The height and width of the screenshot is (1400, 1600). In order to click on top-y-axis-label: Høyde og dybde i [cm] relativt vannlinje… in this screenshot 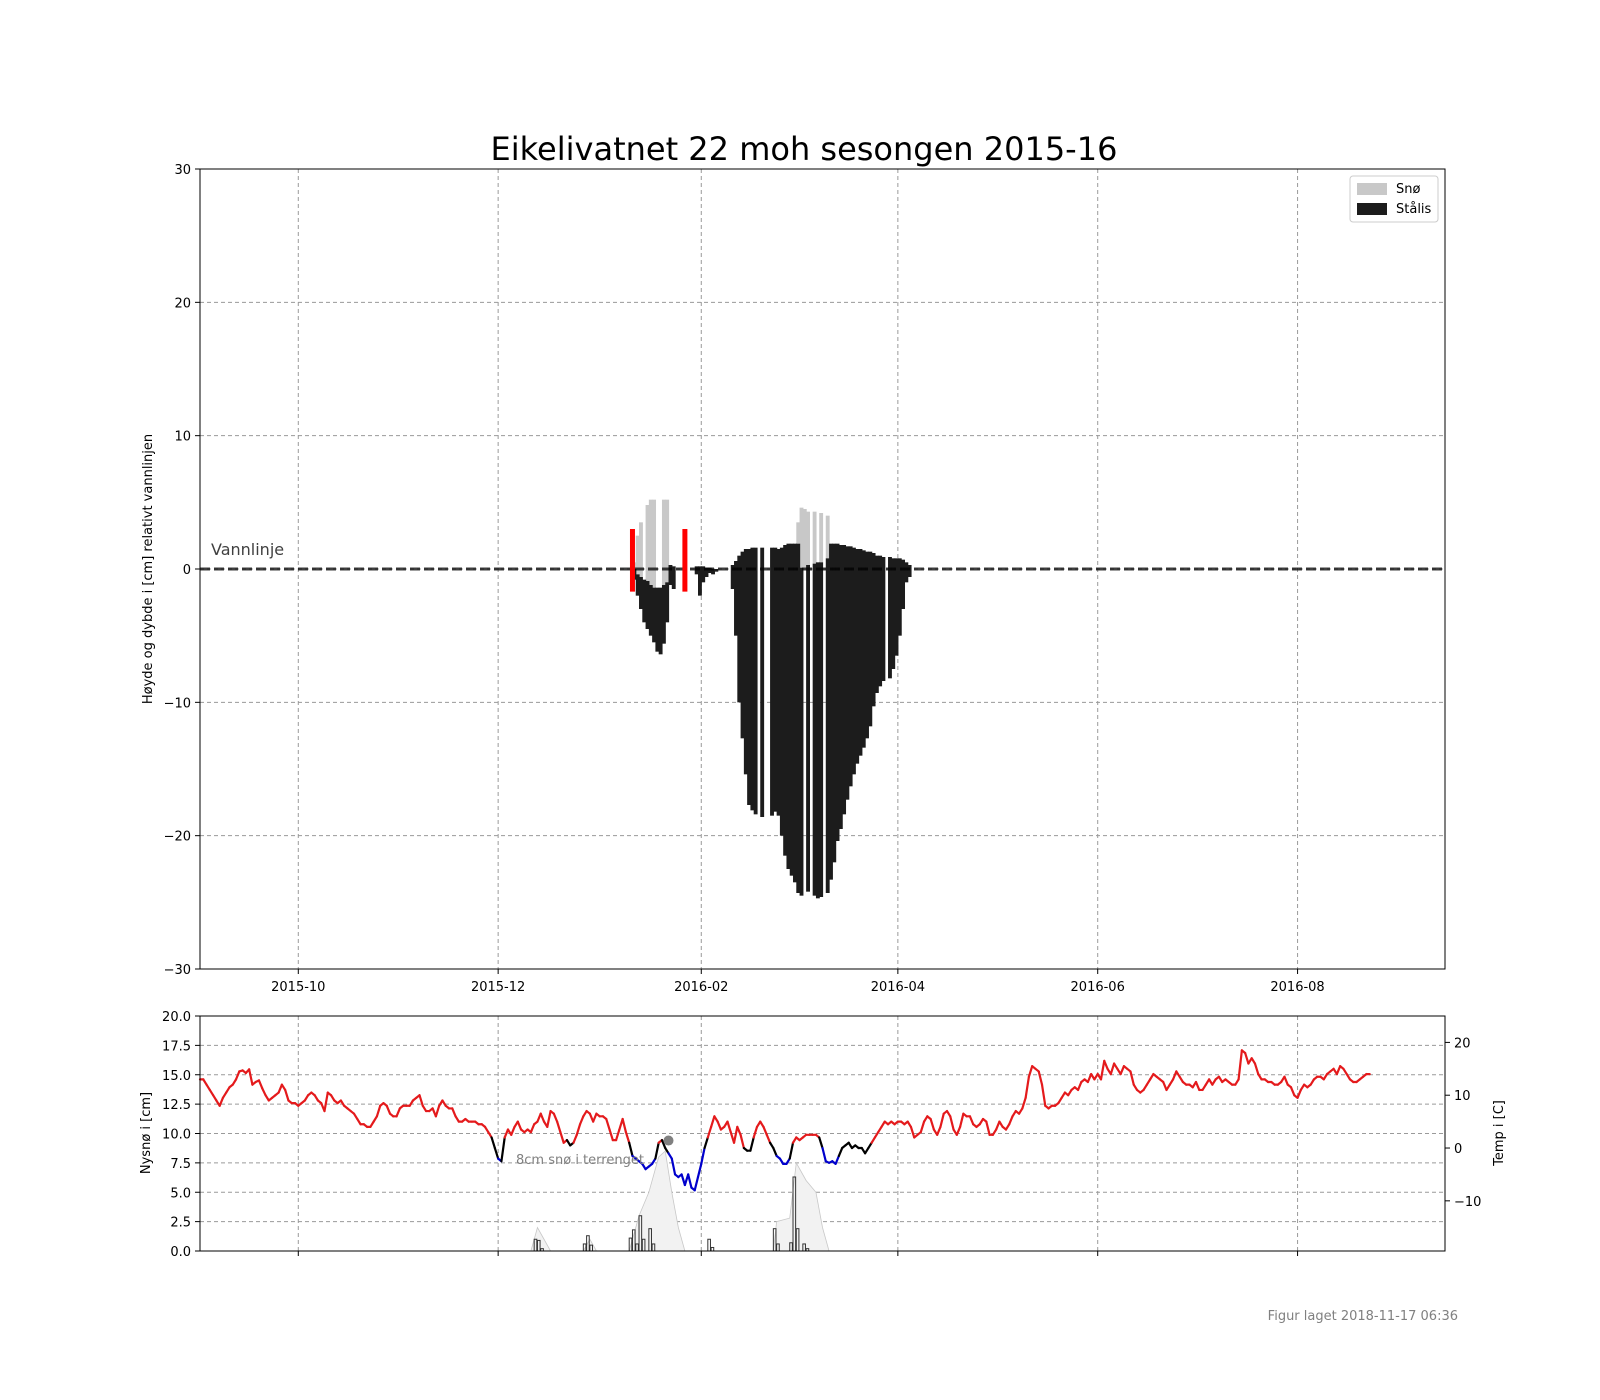, I will do `click(148, 569)`.